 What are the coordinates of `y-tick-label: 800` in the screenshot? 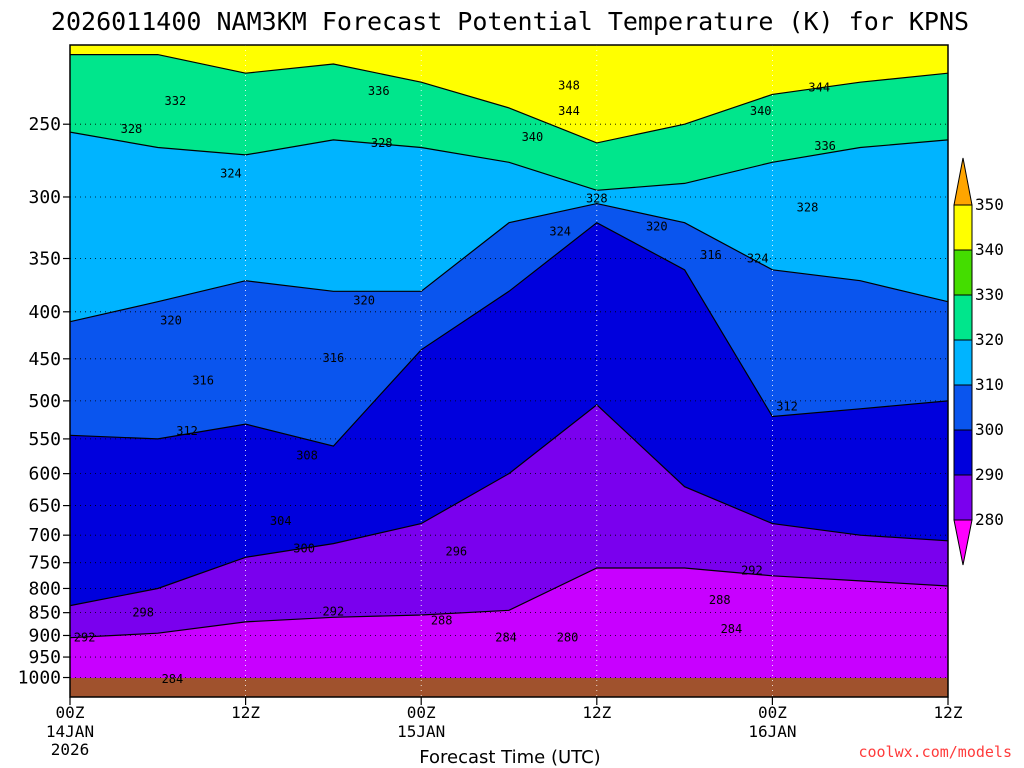 It's located at (44, 588).